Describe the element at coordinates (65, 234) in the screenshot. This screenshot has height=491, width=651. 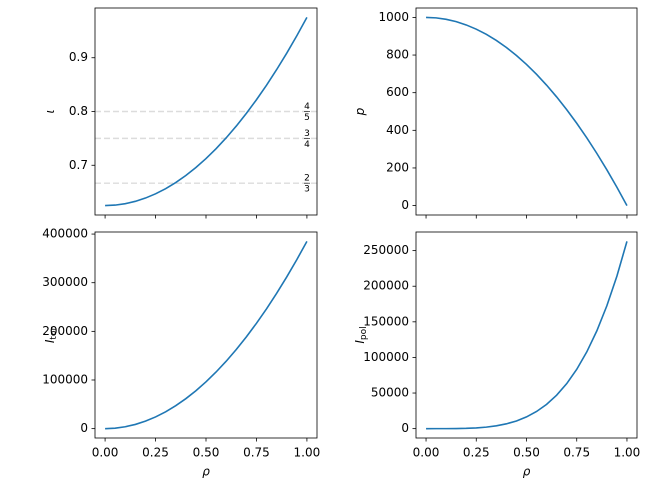
I see `y-tick-label: 400000` at that location.